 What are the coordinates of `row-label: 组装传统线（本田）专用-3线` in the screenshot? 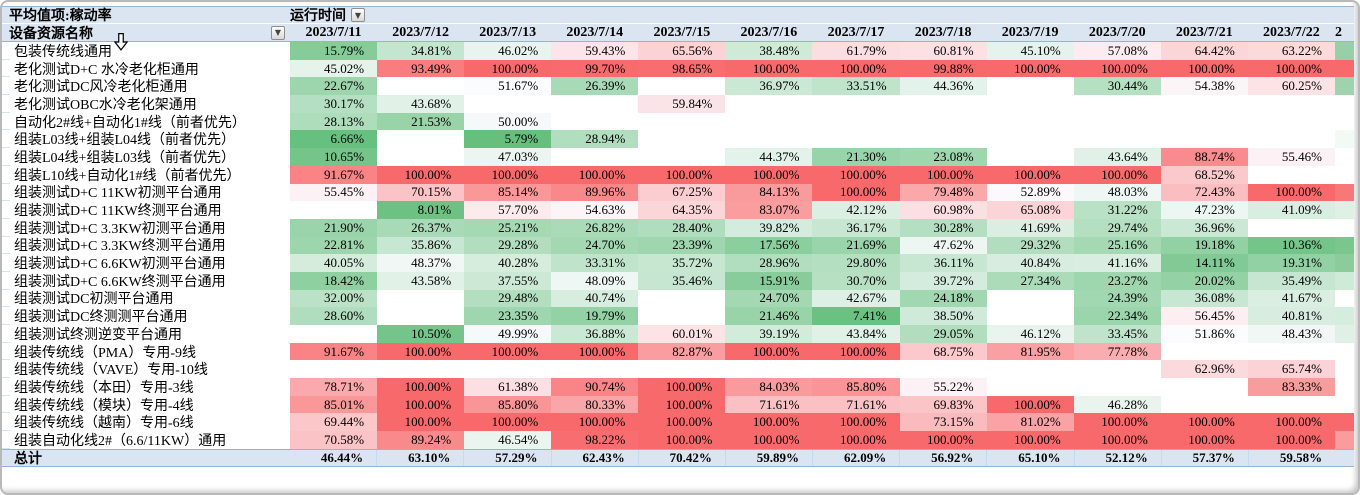 It's located at (104, 388).